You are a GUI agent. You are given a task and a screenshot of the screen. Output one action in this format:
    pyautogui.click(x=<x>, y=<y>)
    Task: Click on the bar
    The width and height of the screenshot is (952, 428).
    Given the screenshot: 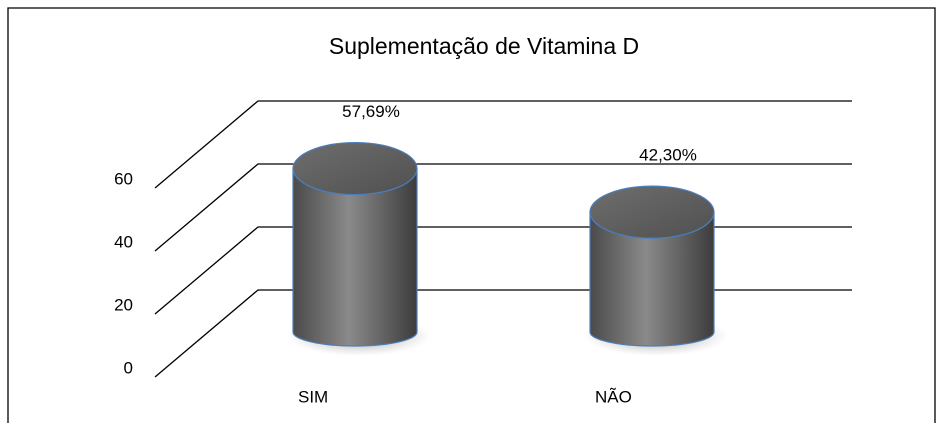 What is the action you would take?
    pyautogui.click(x=355, y=257)
    